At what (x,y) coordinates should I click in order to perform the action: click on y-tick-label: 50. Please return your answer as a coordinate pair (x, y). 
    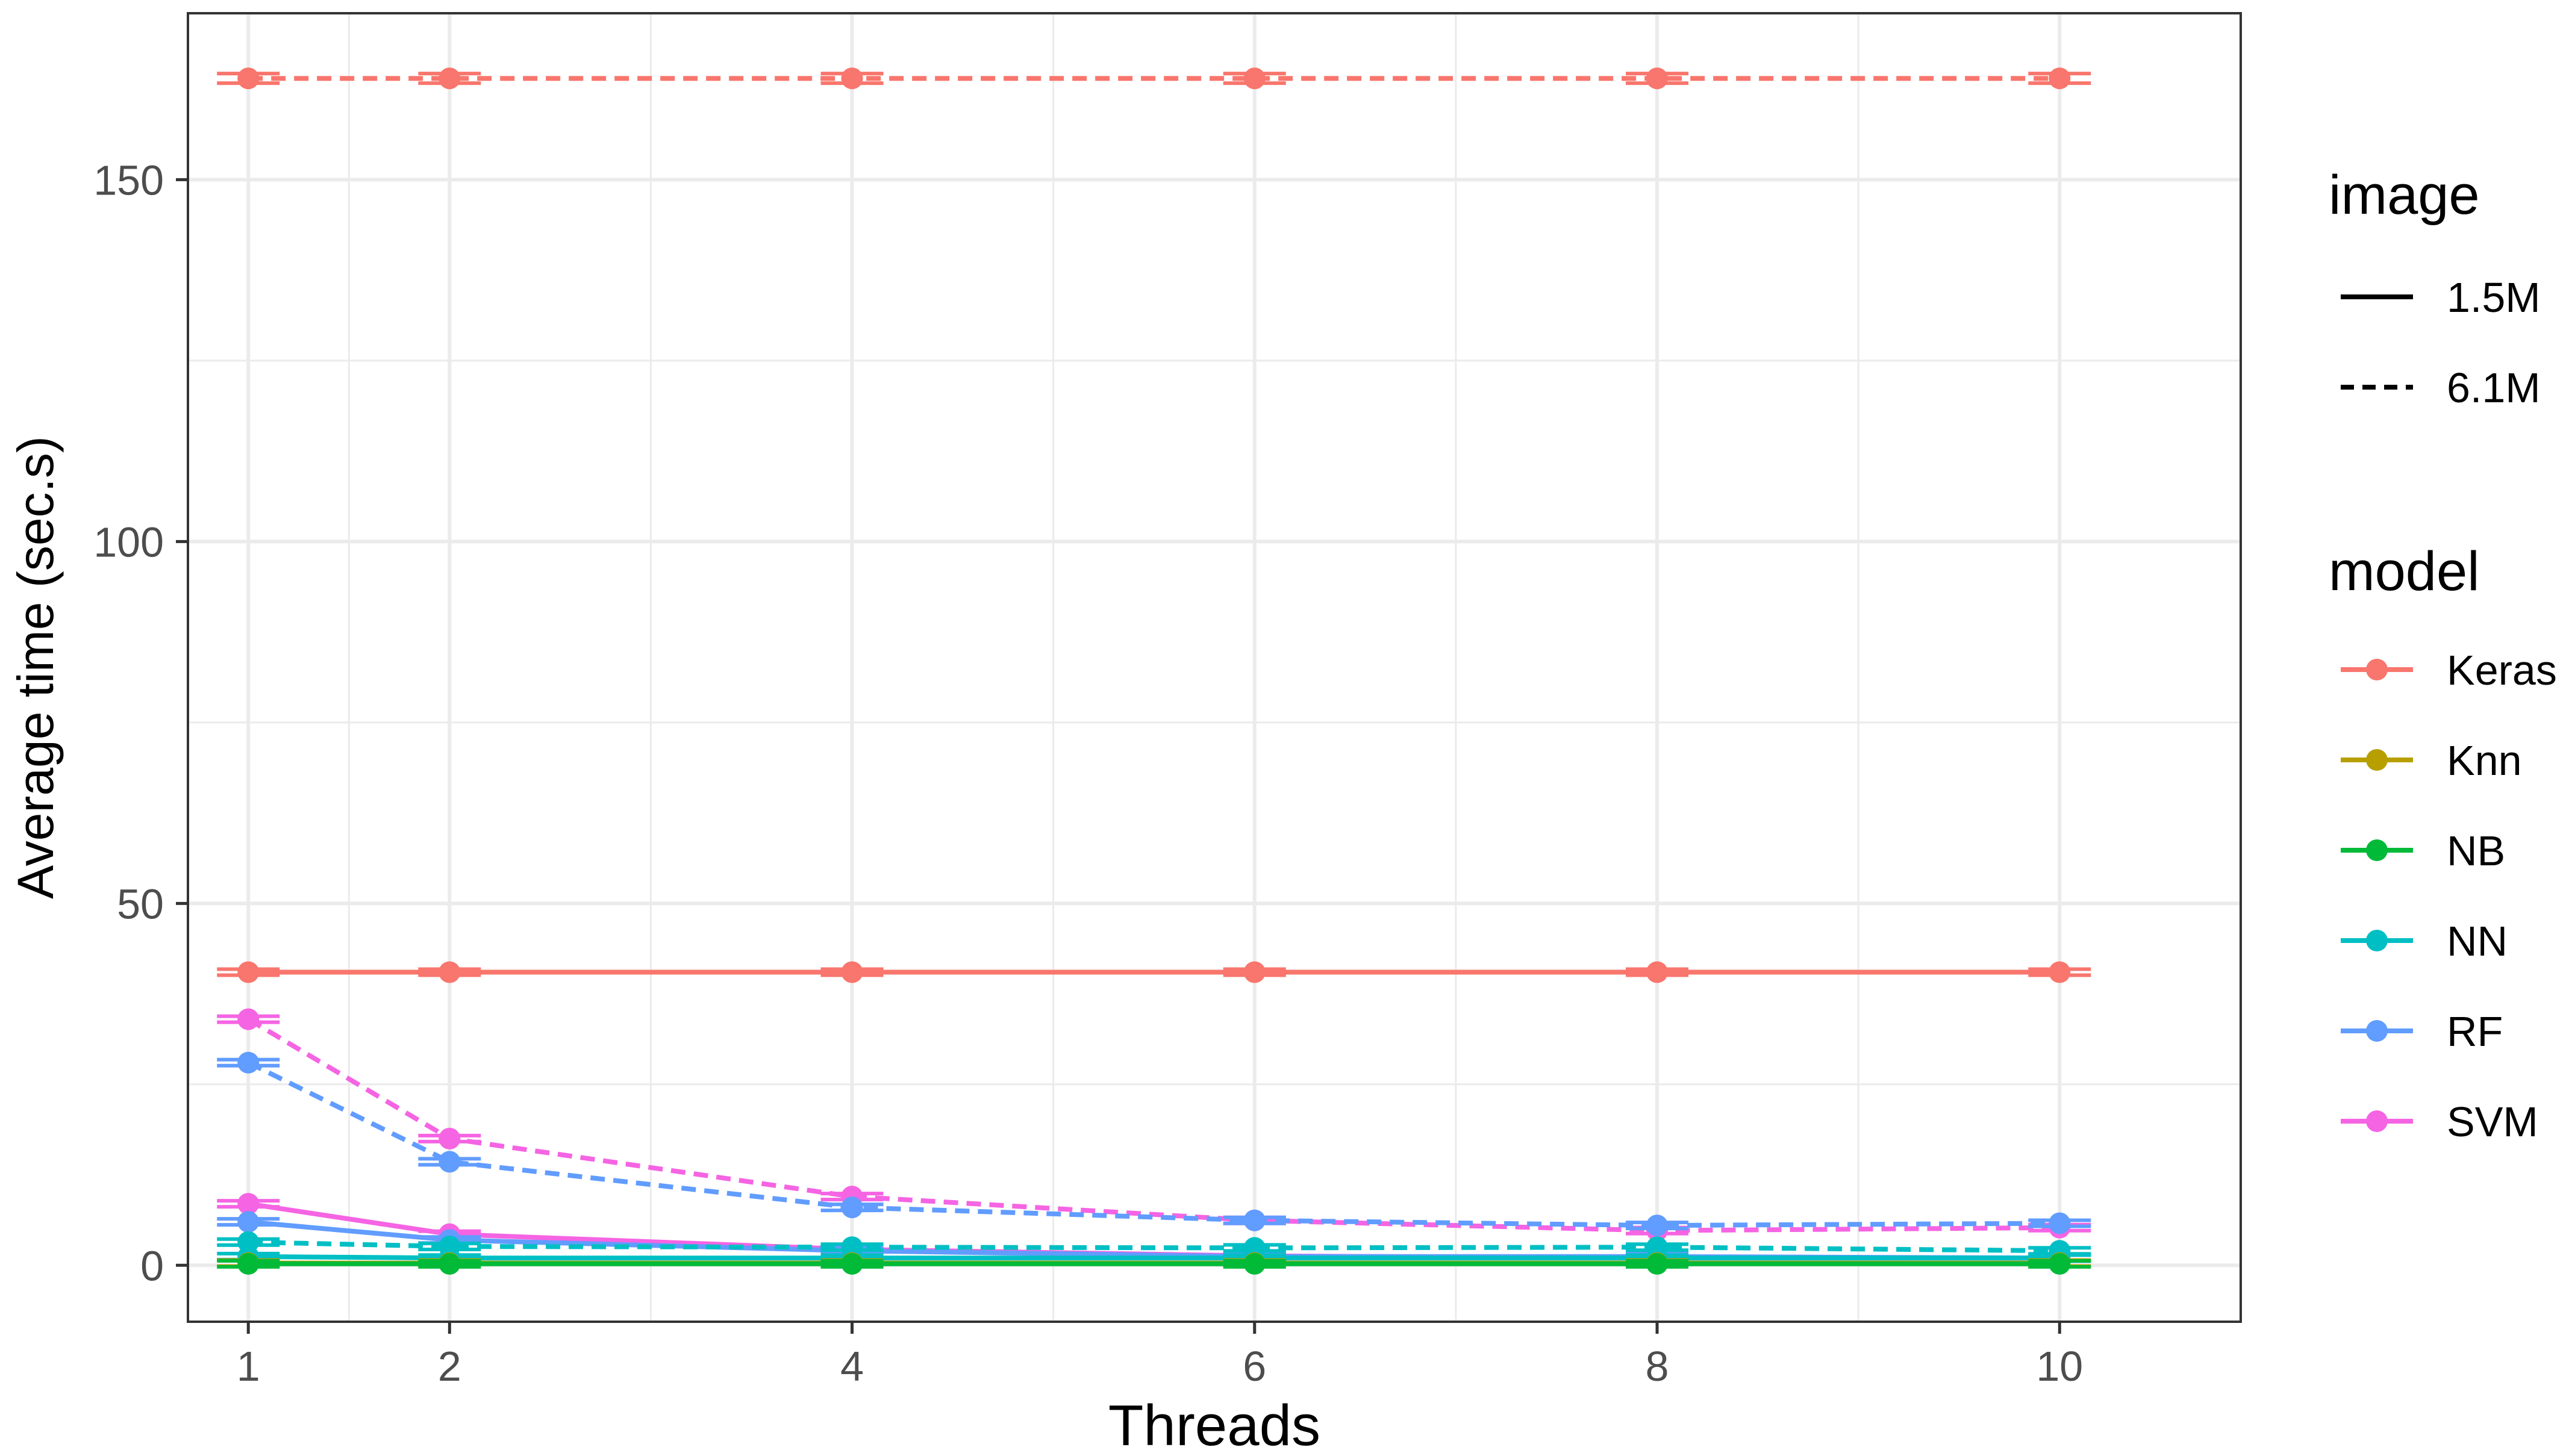
    Looking at the image, I should click on (140, 904).